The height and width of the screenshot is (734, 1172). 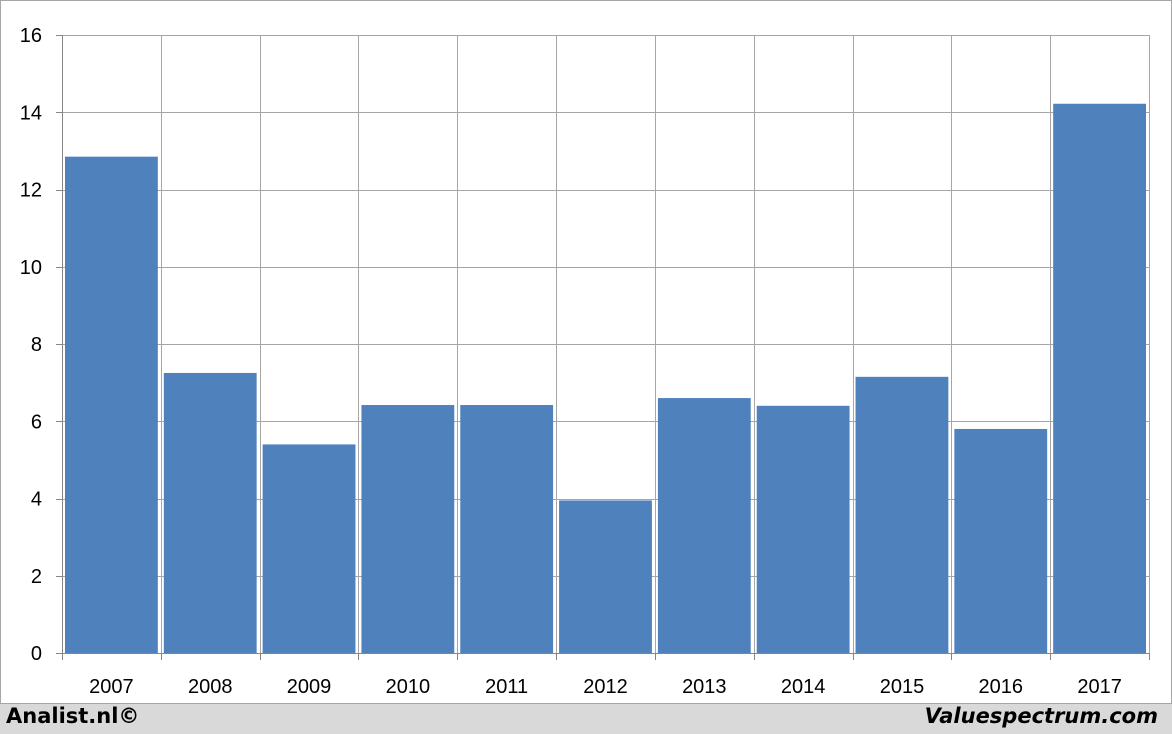 What do you see at coordinates (210, 687) in the screenshot?
I see `x-tick-label: 2008` at bounding box center [210, 687].